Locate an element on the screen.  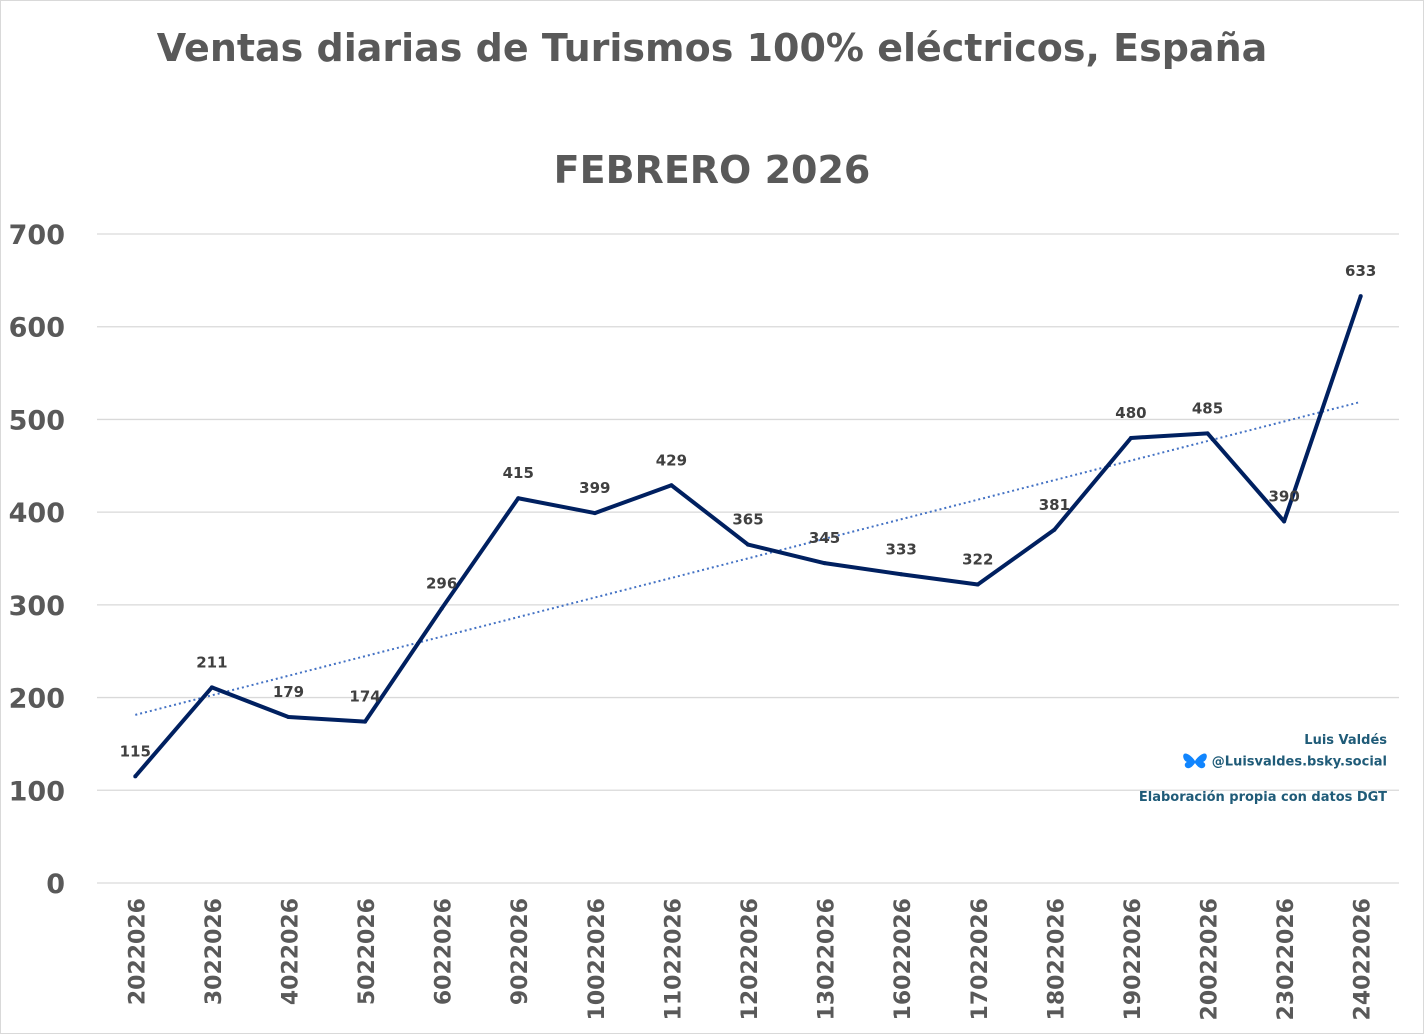
data-label: 365 is located at coordinates (747, 520).